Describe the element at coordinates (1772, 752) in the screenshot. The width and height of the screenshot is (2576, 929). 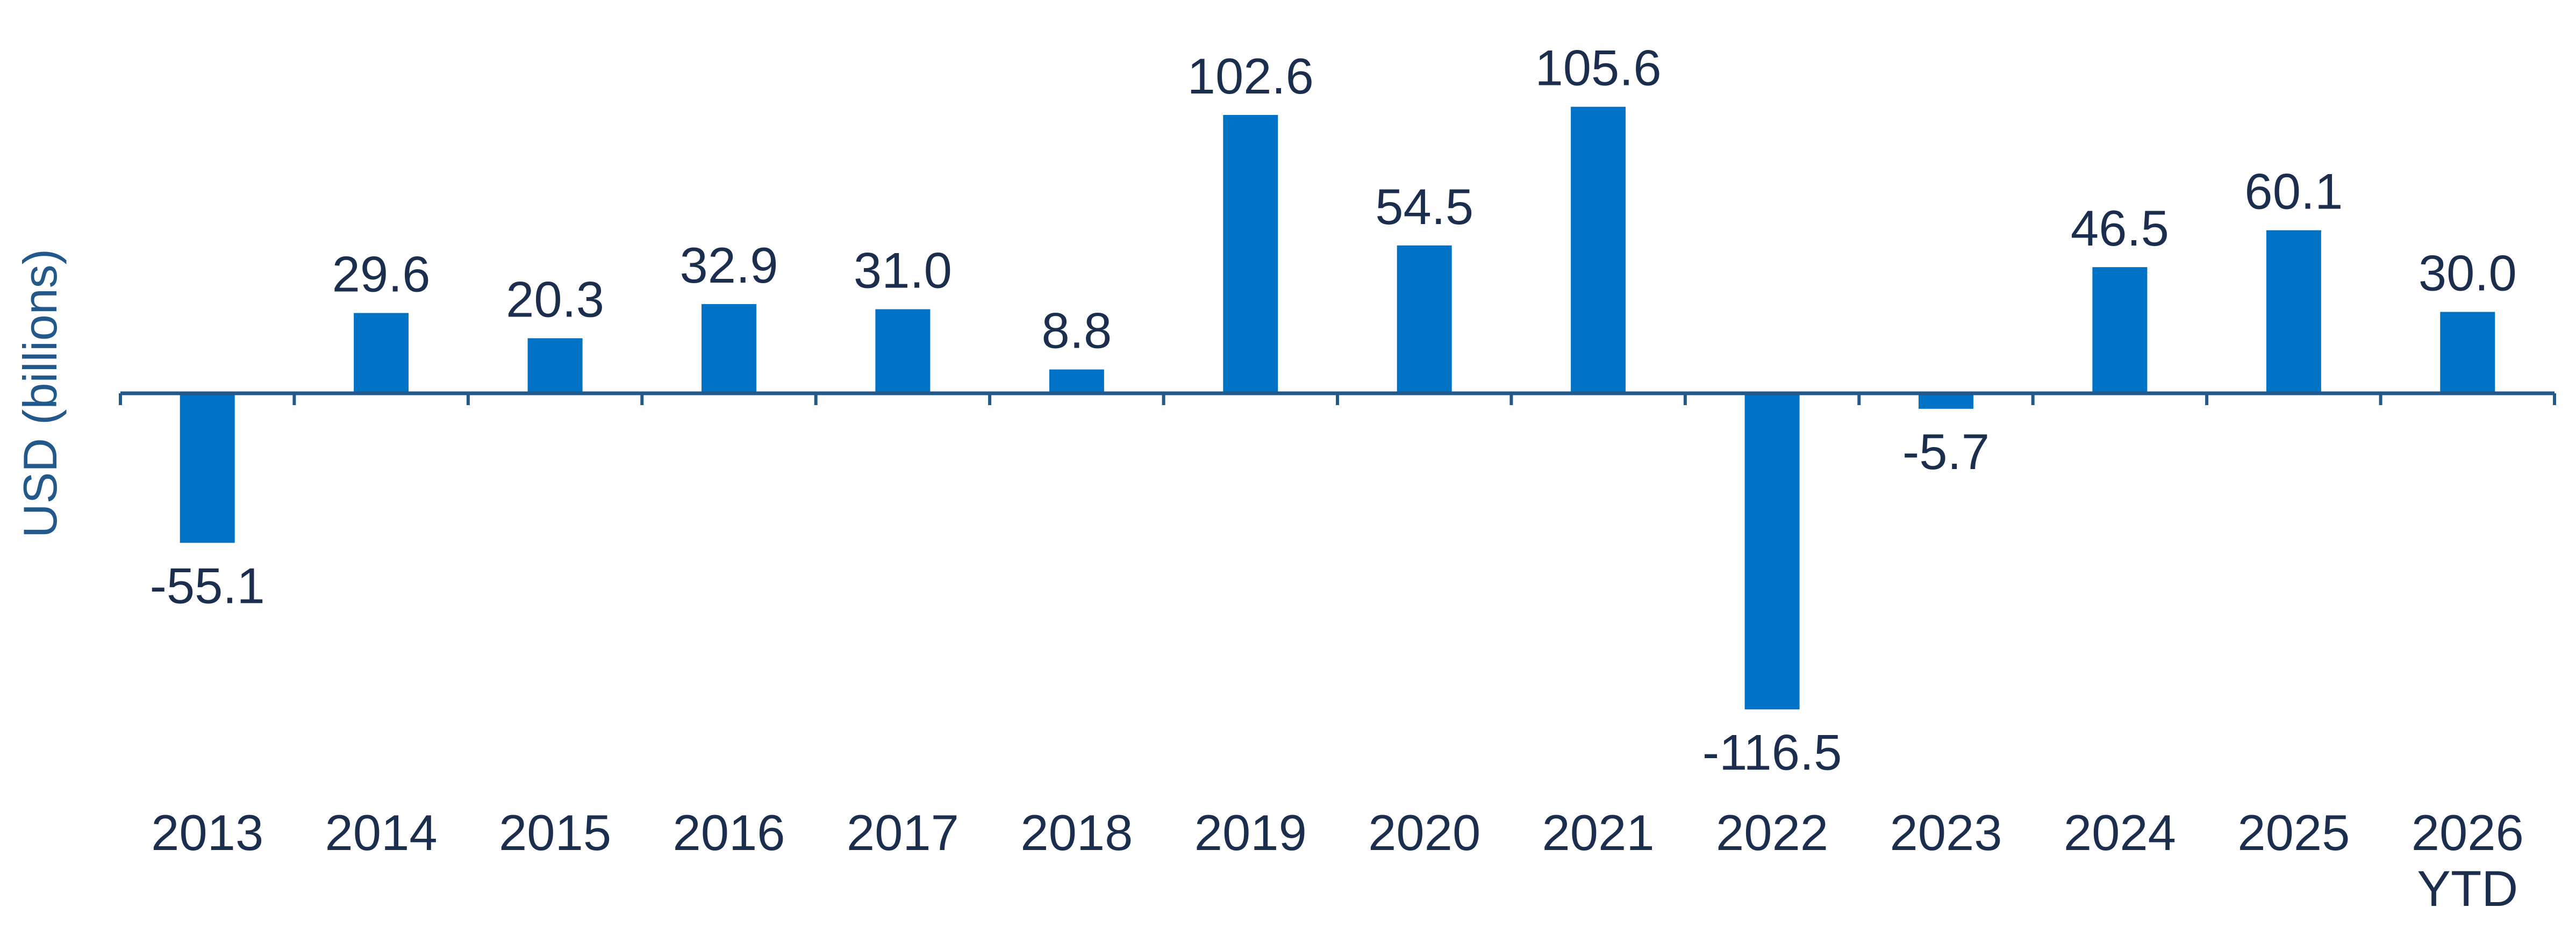
I see `value-label: -116.5` at that location.